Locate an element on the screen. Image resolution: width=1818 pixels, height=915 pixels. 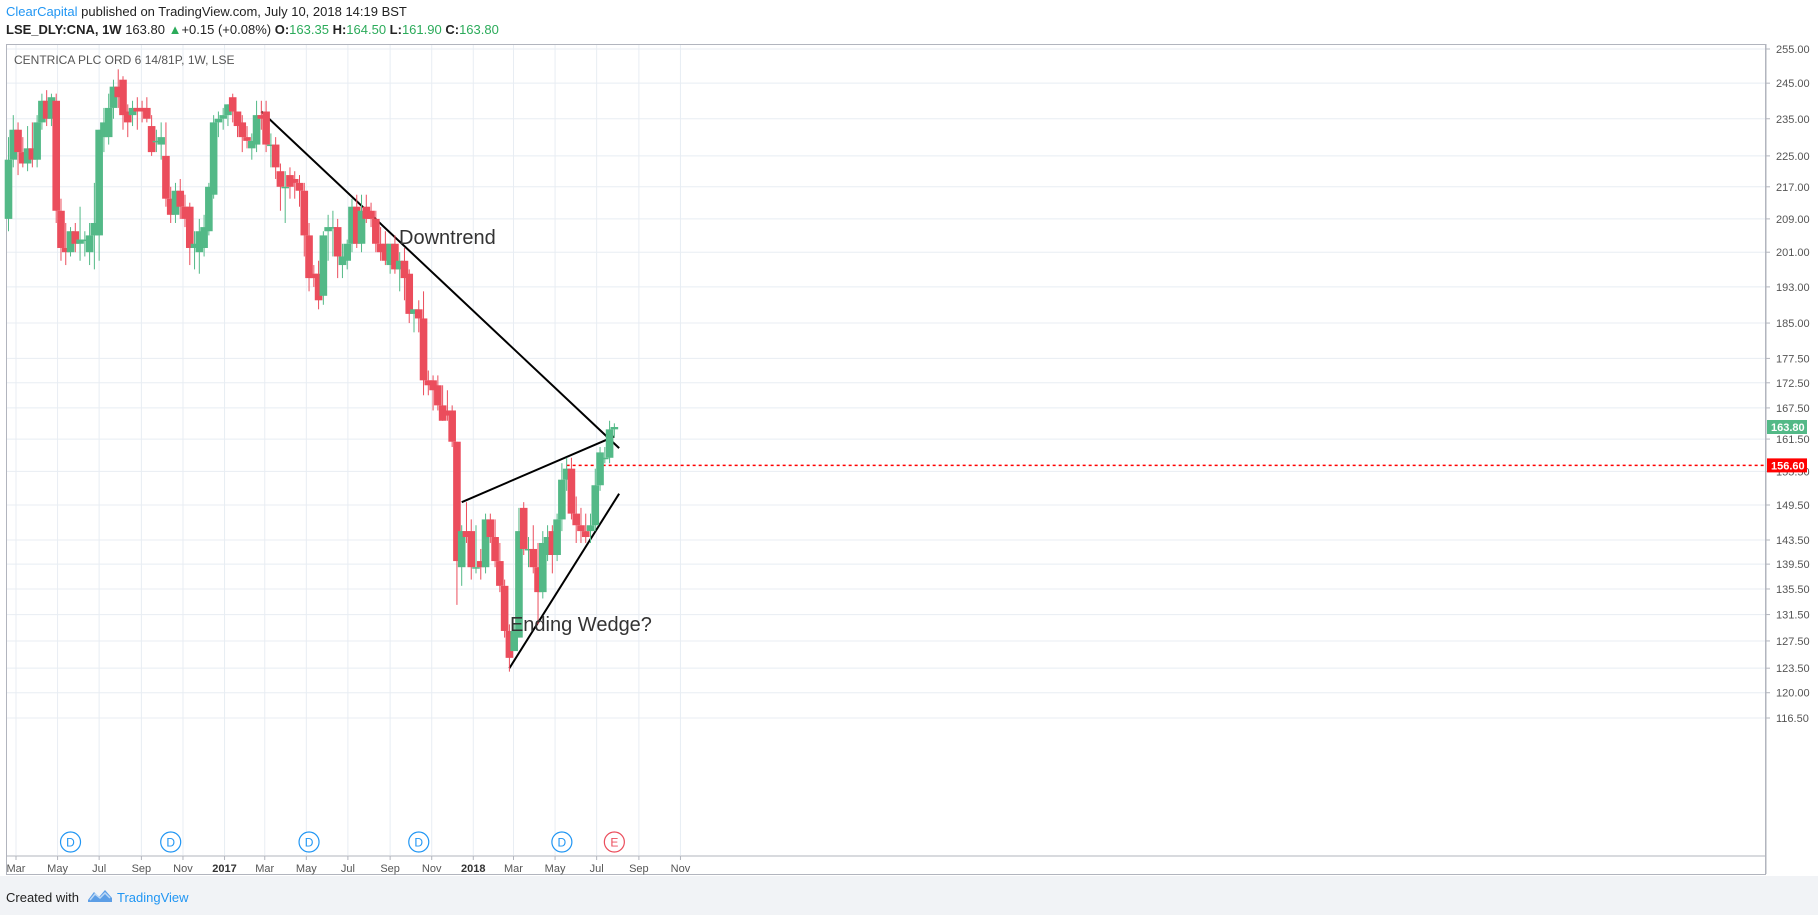
tradingview-link: TradingView is located at coordinates (153, 897).